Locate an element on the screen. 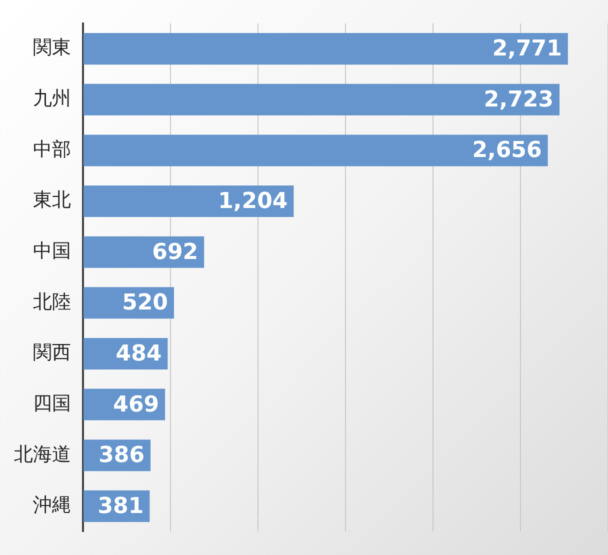  data-label: 692 is located at coordinates (175, 252).